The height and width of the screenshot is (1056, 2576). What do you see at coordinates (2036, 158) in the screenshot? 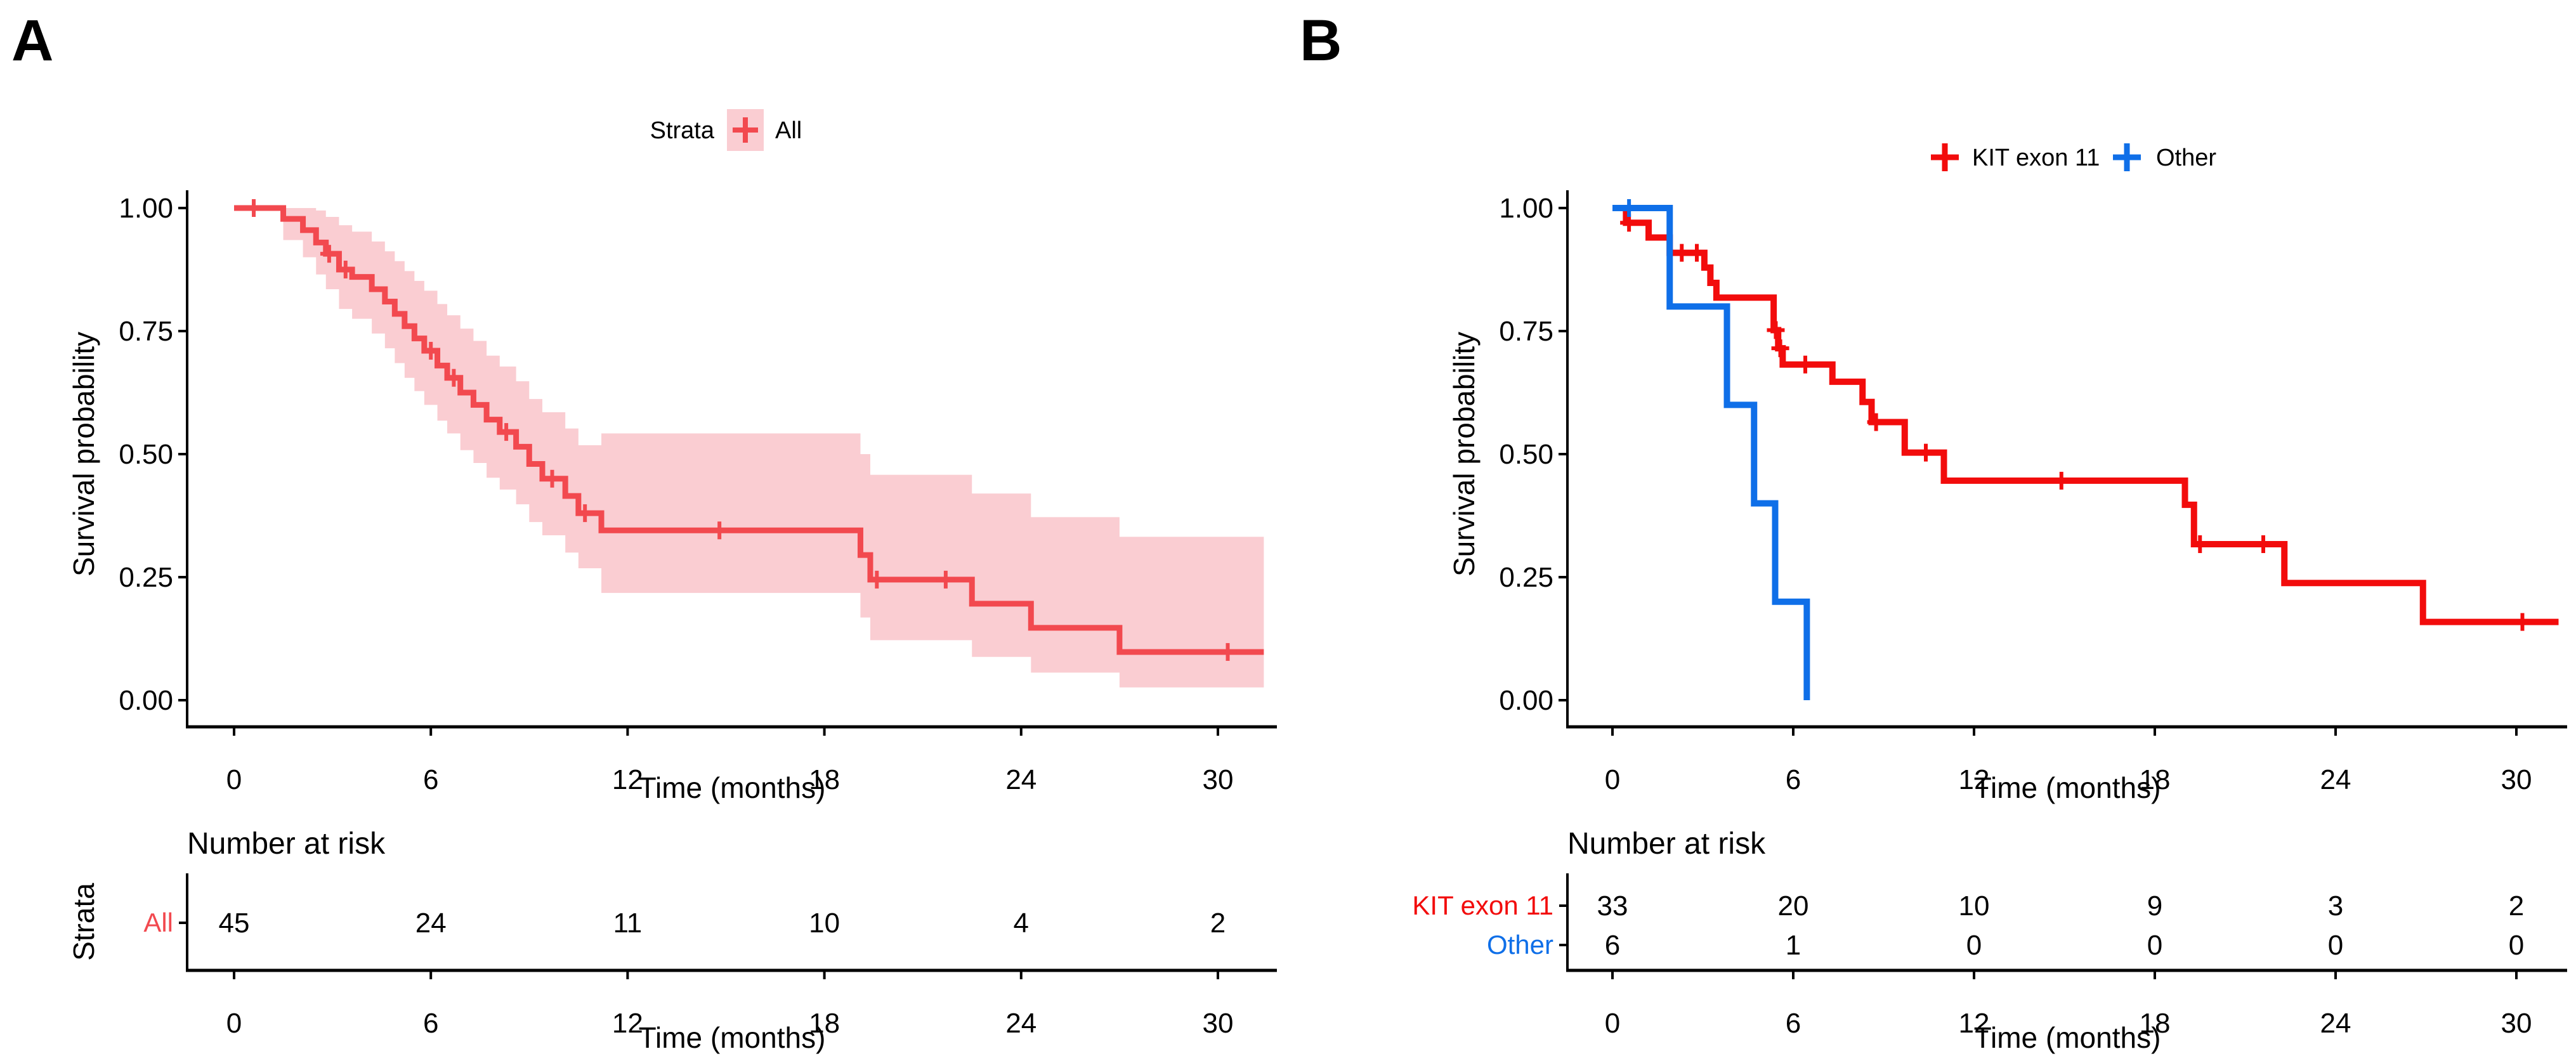
I see `legend-item-label: KIT exon 11` at bounding box center [2036, 158].